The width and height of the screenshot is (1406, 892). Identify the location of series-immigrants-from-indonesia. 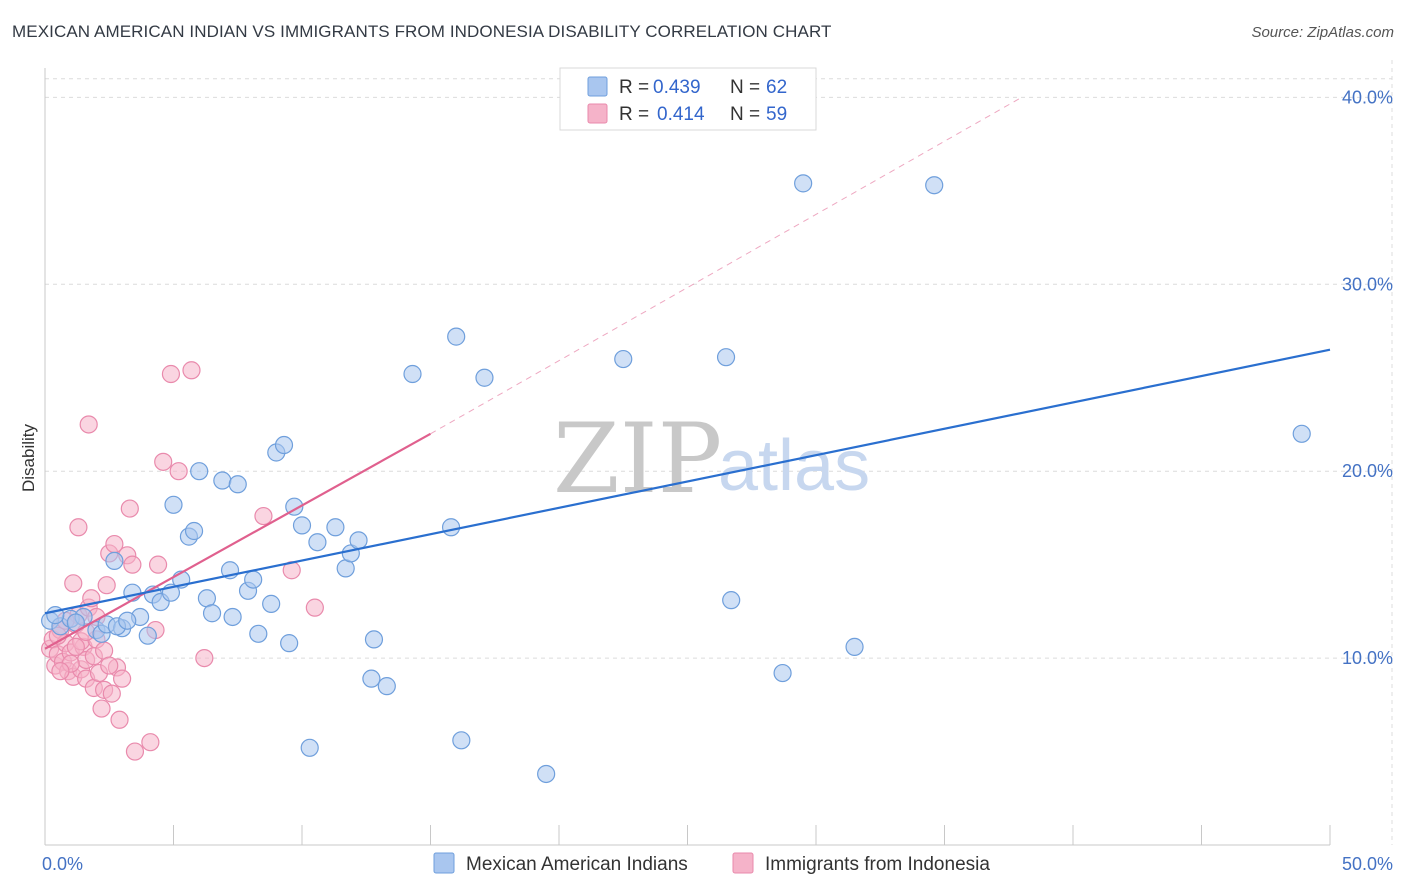
(182, 561).